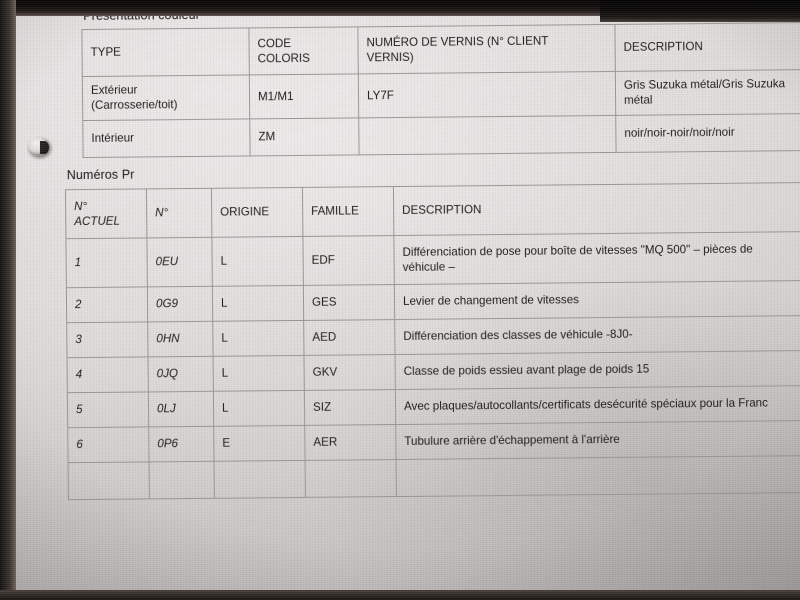 The image size is (800, 600). Describe the element at coordinates (349, 337) in the screenshot. I see `cell-famille: AED` at that location.